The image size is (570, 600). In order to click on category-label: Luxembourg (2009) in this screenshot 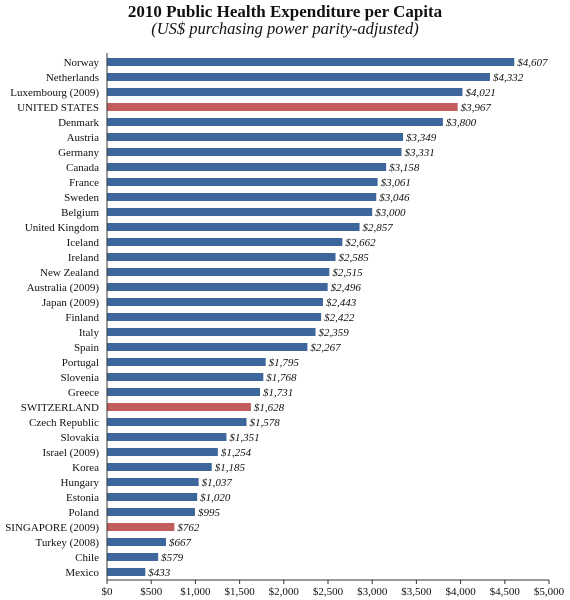, I will do `click(54, 93)`.